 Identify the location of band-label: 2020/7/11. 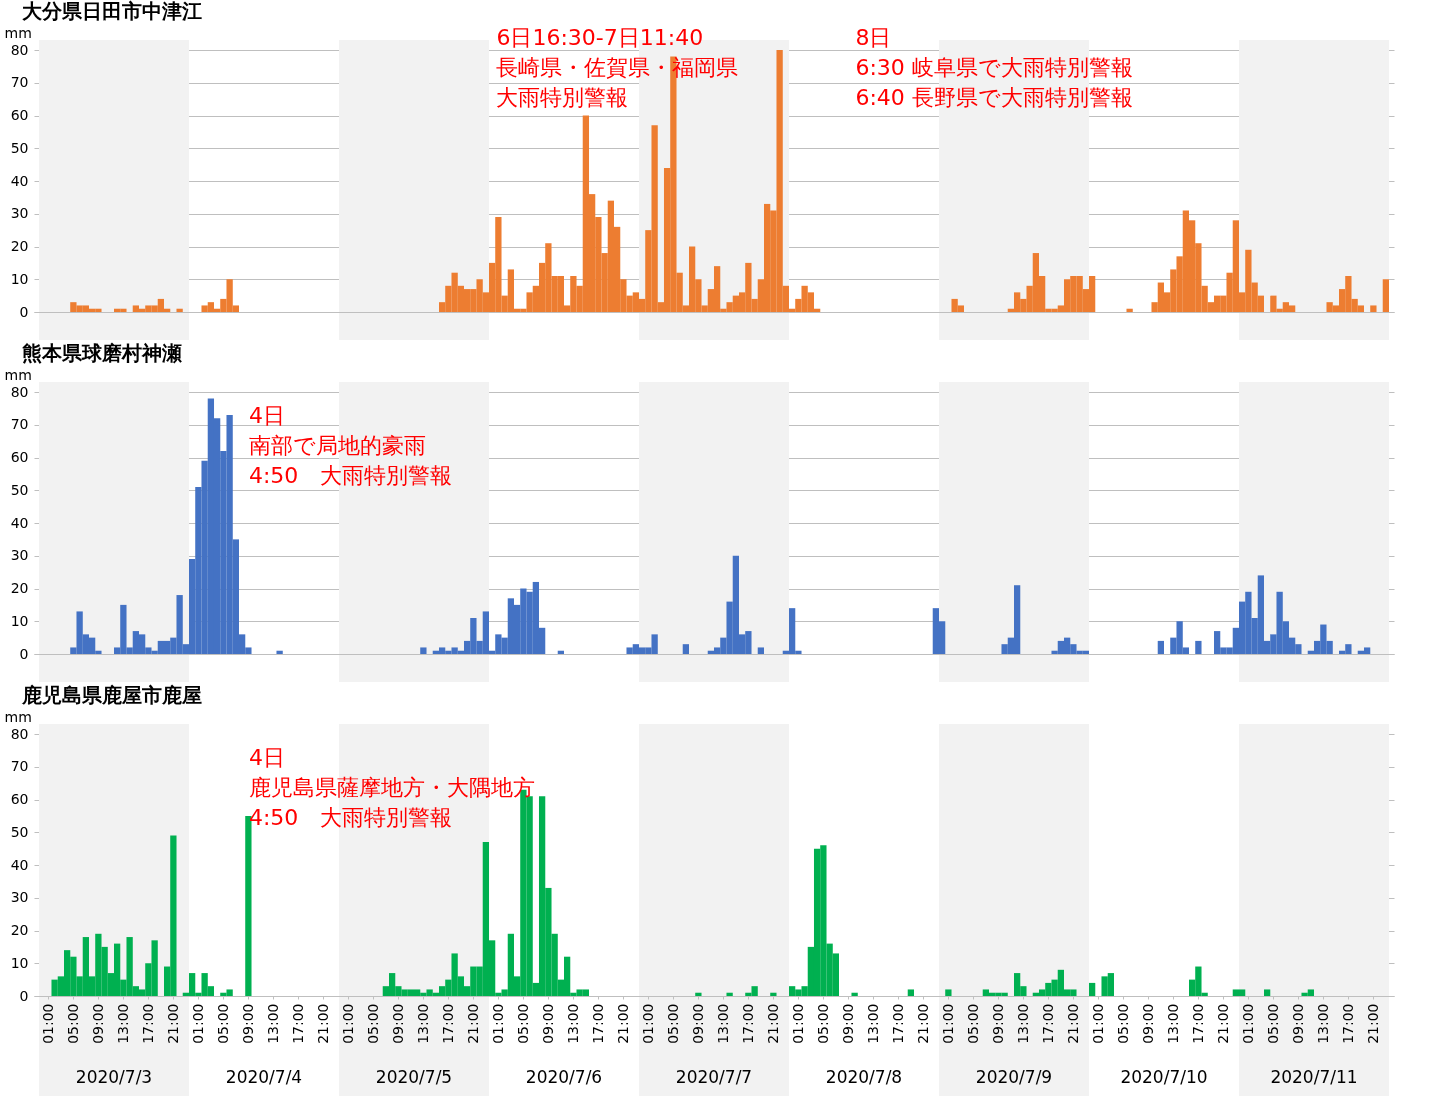
(1314, 1077).